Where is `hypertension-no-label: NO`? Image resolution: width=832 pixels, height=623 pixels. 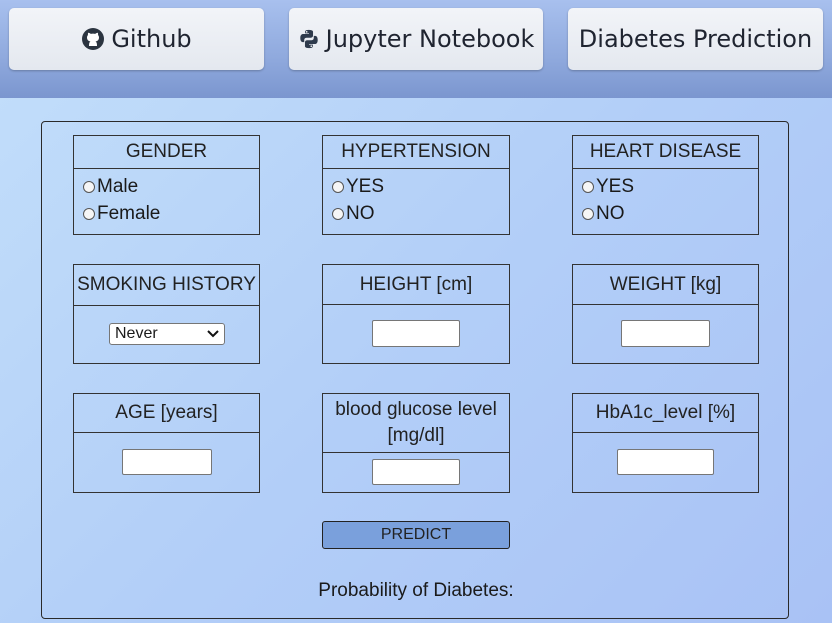 hypertension-no-label: NO is located at coordinates (360, 213).